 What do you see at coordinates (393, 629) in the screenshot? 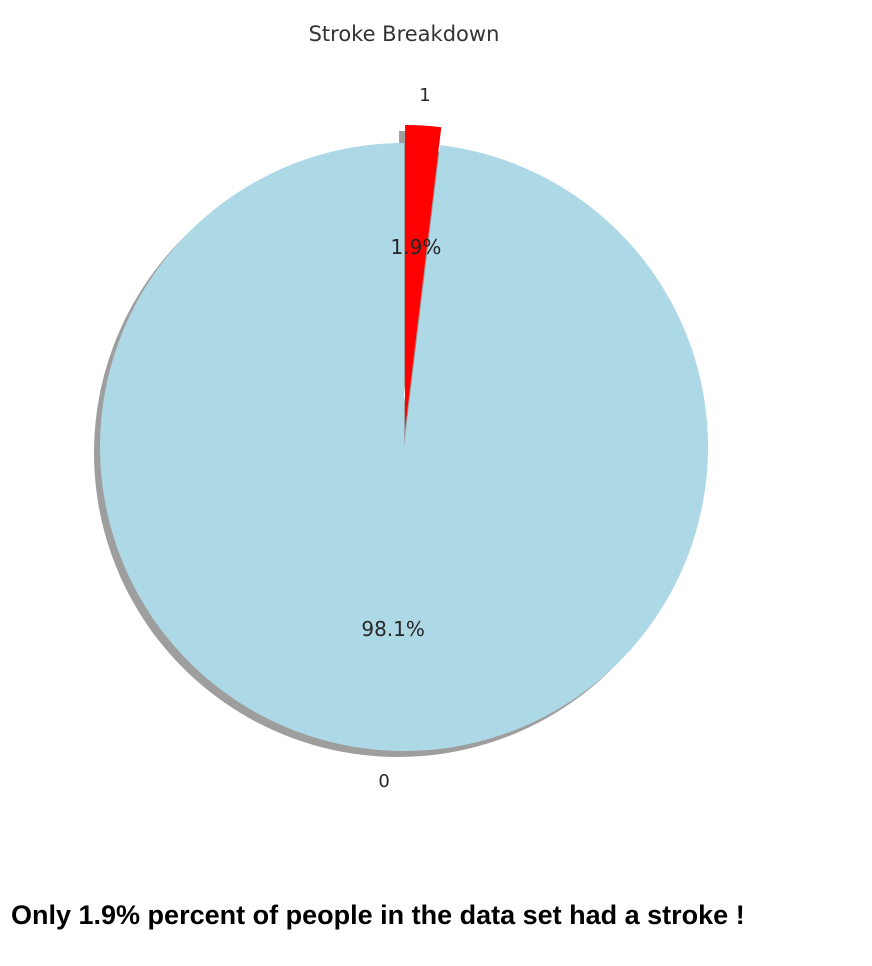
I see `slice-pct-label-0: 98.1%` at bounding box center [393, 629].